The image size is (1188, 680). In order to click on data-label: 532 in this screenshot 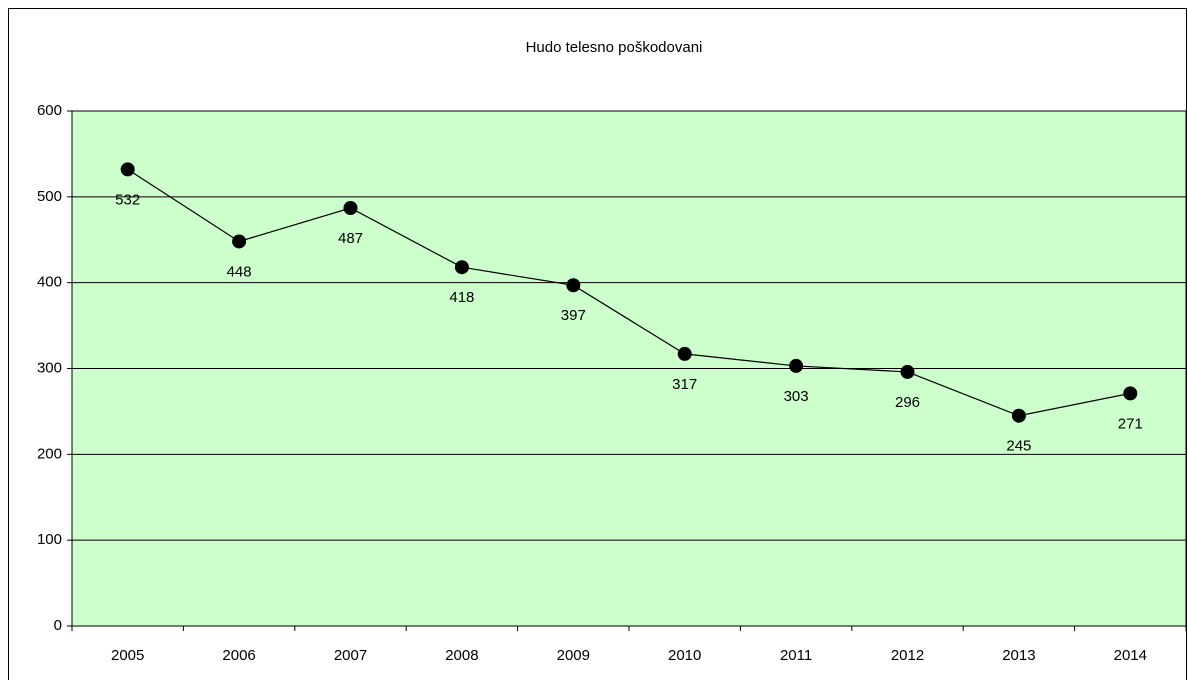, I will do `click(127, 199)`.